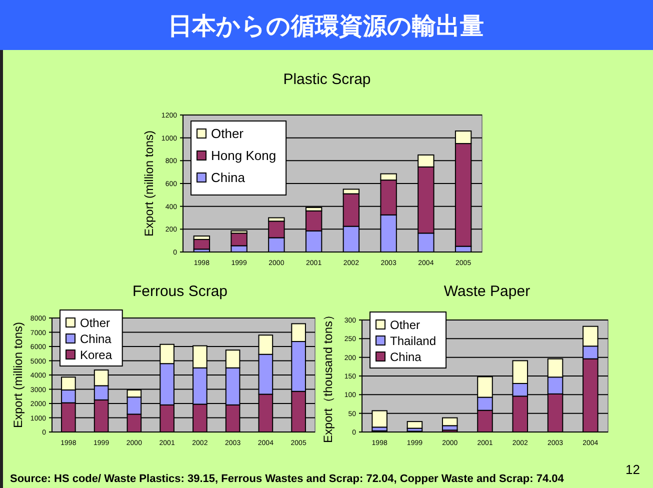 The image size is (653, 488). I want to click on chart-title: Ferrous Scrap, so click(180, 291).